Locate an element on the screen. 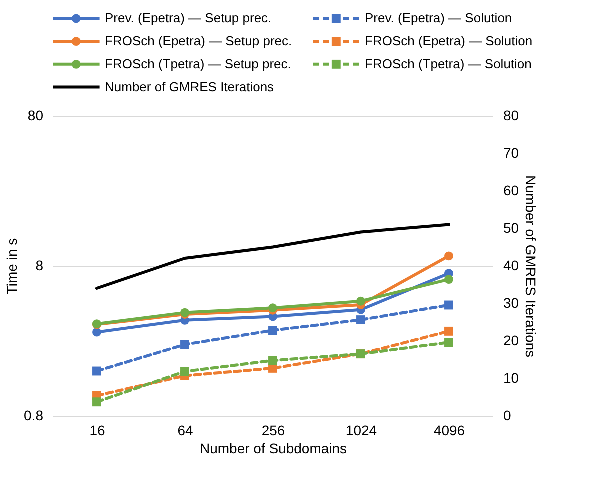  x-tick-label: 4096 is located at coordinates (450, 430).